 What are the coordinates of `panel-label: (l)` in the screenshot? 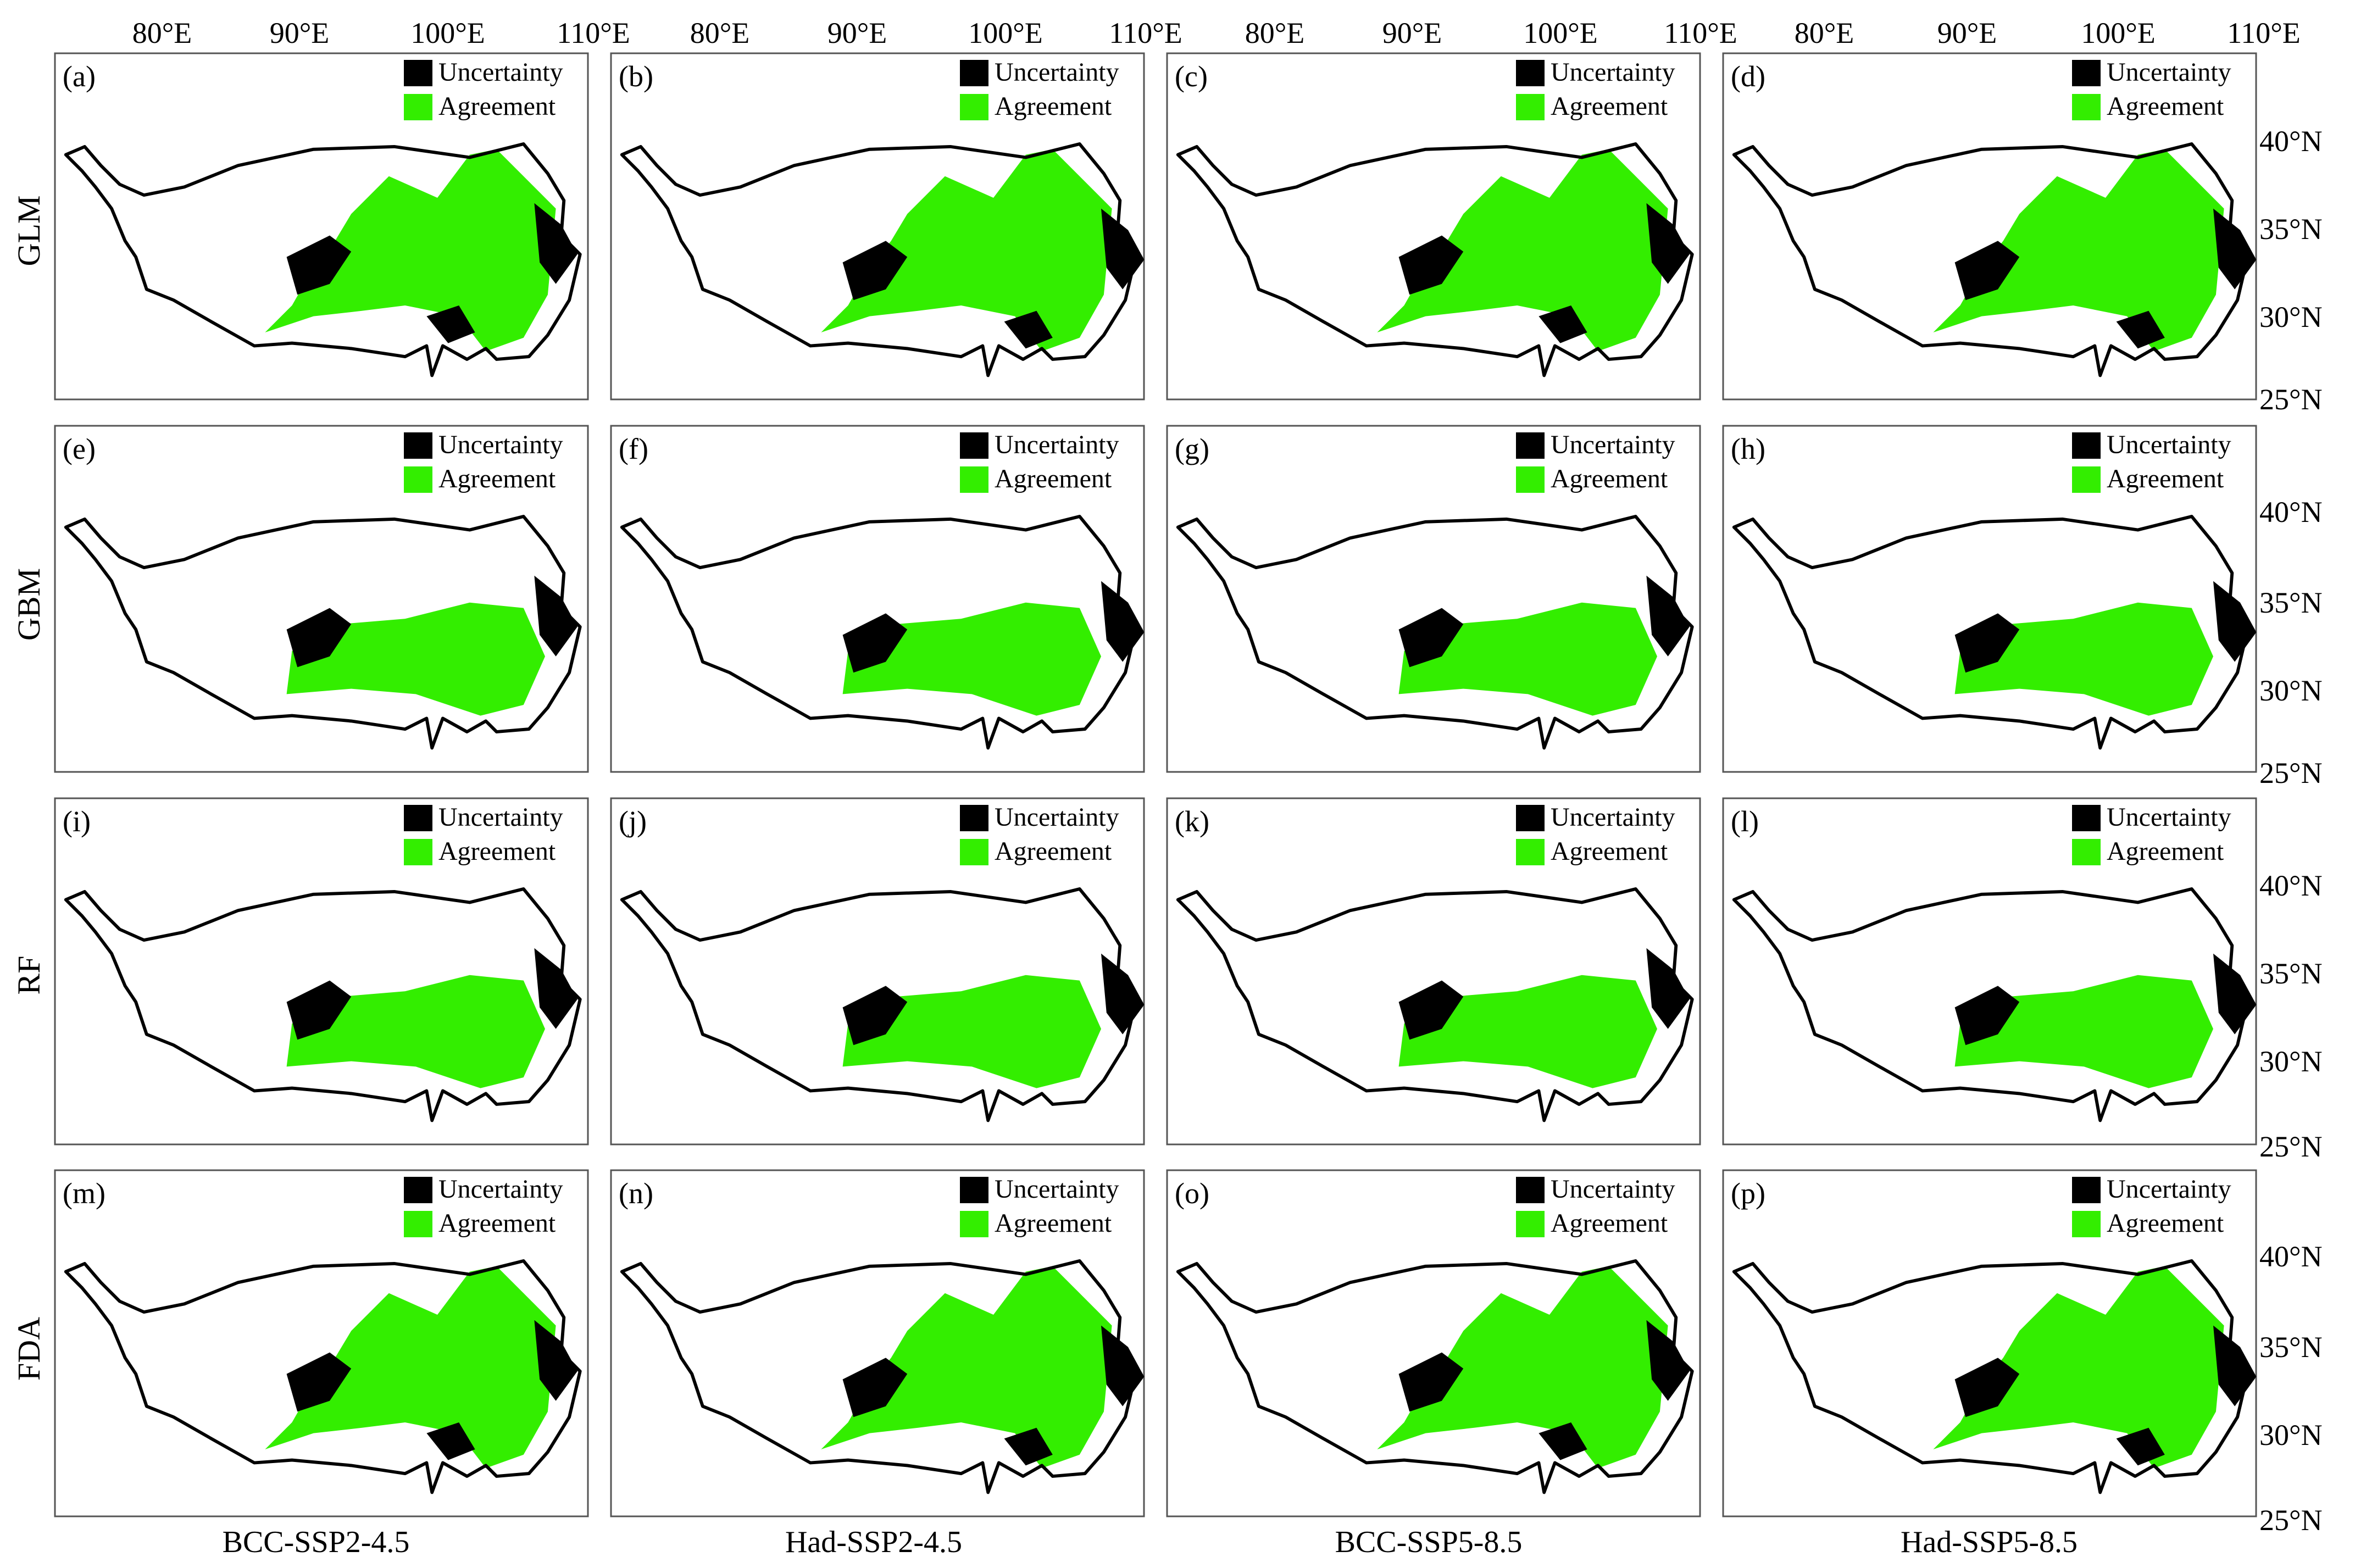 It's located at (1745, 821).